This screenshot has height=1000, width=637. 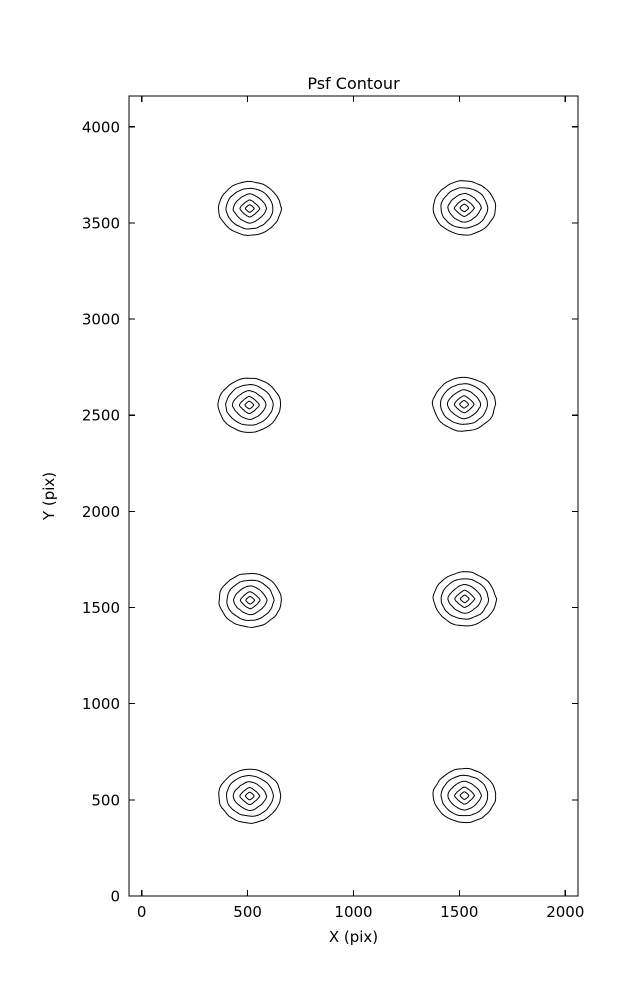 What do you see at coordinates (101, 223) in the screenshot?
I see `y-tick-label: 3500` at bounding box center [101, 223].